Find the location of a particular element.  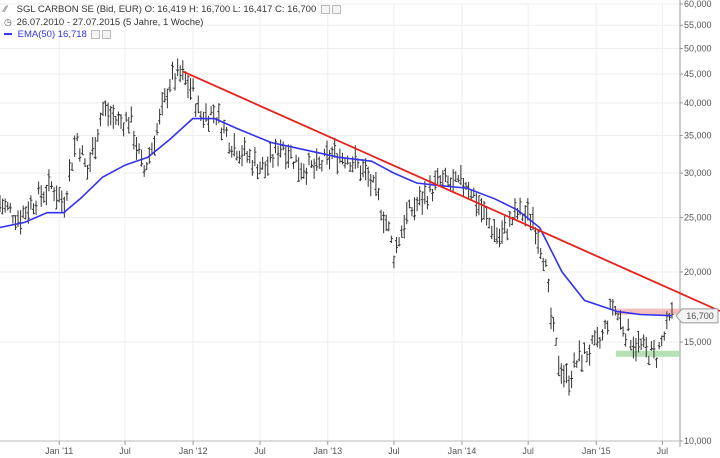

y-tick-label: 30,000 is located at coordinates (698, 173).